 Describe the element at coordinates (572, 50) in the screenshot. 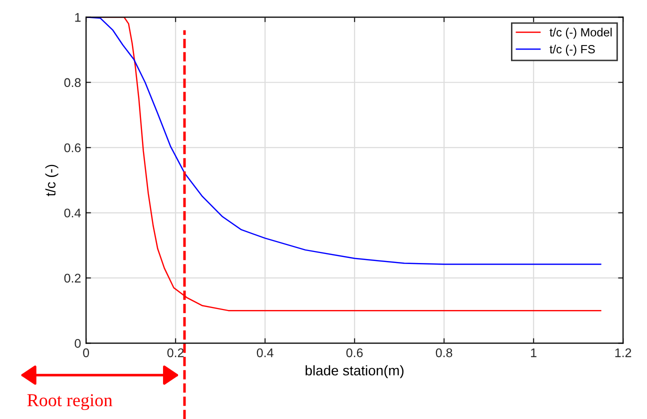

I see `legend-label: t/c (-) FS` at that location.